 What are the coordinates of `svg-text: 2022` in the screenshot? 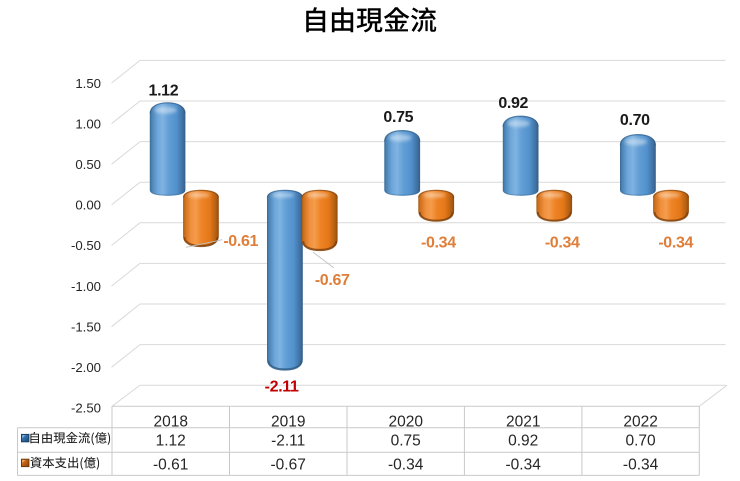 It's located at (640, 421).